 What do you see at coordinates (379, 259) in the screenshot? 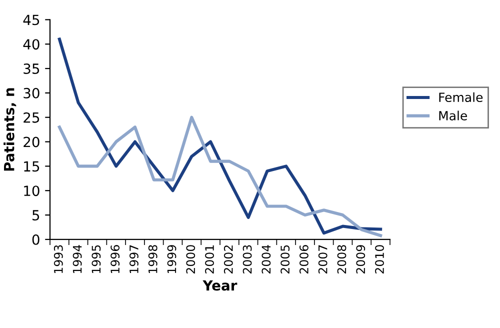
I see `x-tick-label: 2010` at bounding box center [379, 259].